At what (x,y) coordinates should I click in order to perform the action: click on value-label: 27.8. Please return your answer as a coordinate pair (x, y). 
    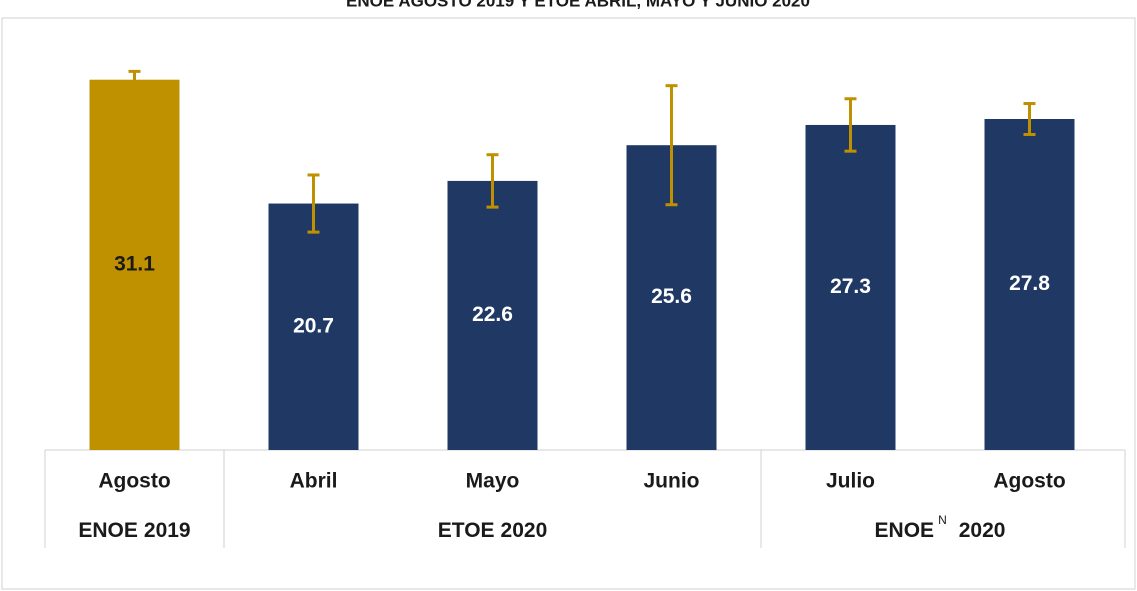
    Looking at the image, I should click on (1029, 283).